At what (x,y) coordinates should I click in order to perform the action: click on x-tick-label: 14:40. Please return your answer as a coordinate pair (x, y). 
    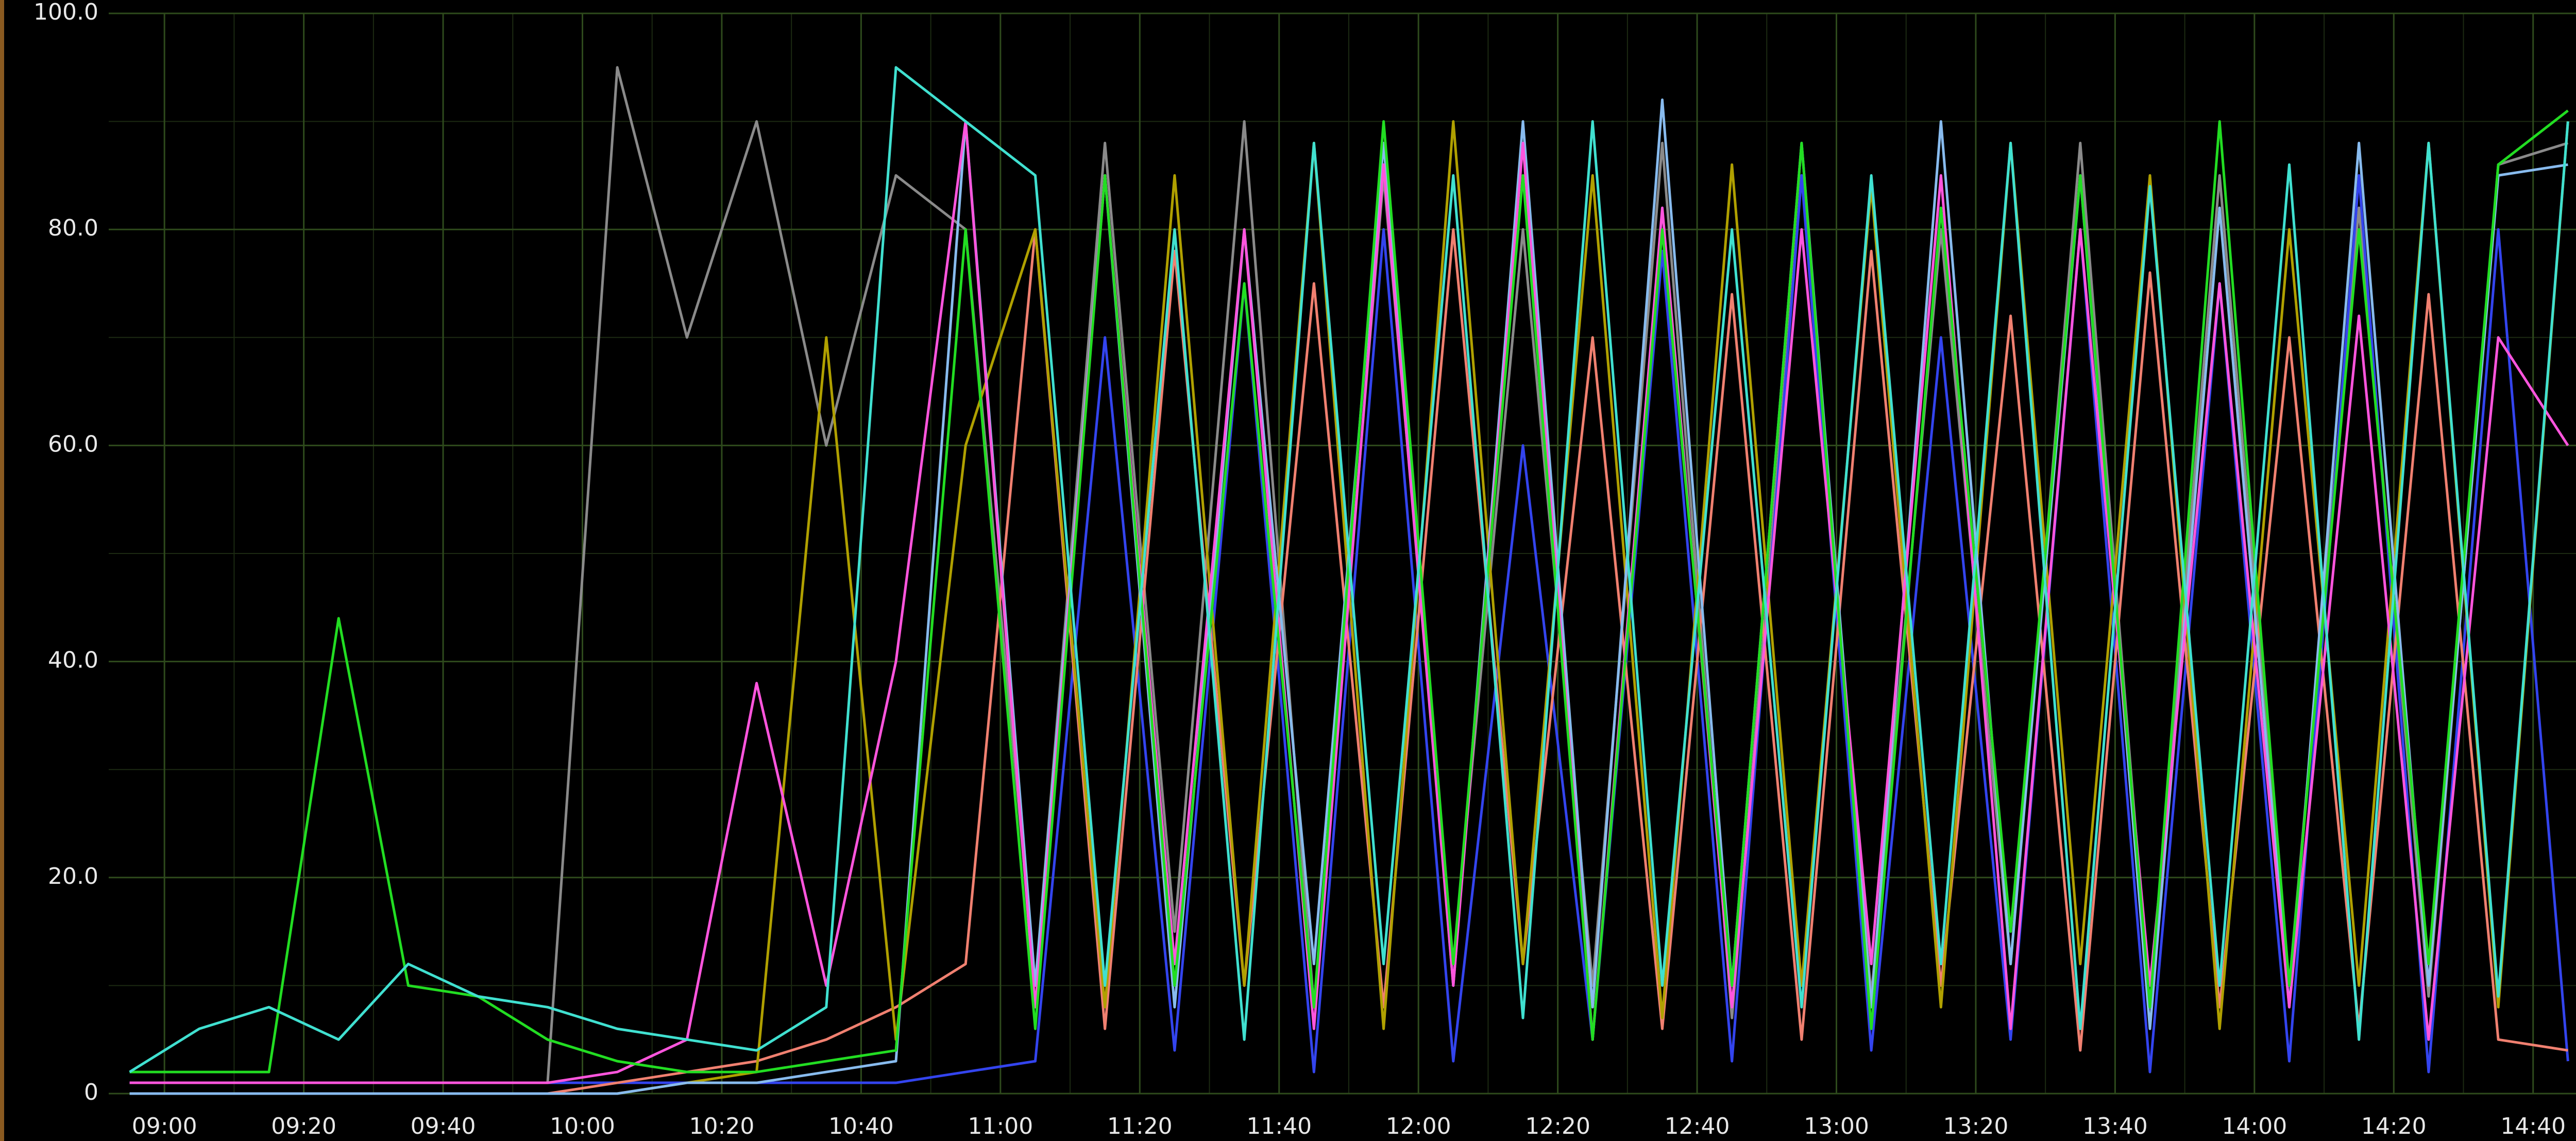
    Looking at the image, I should click on (2533, 1126).